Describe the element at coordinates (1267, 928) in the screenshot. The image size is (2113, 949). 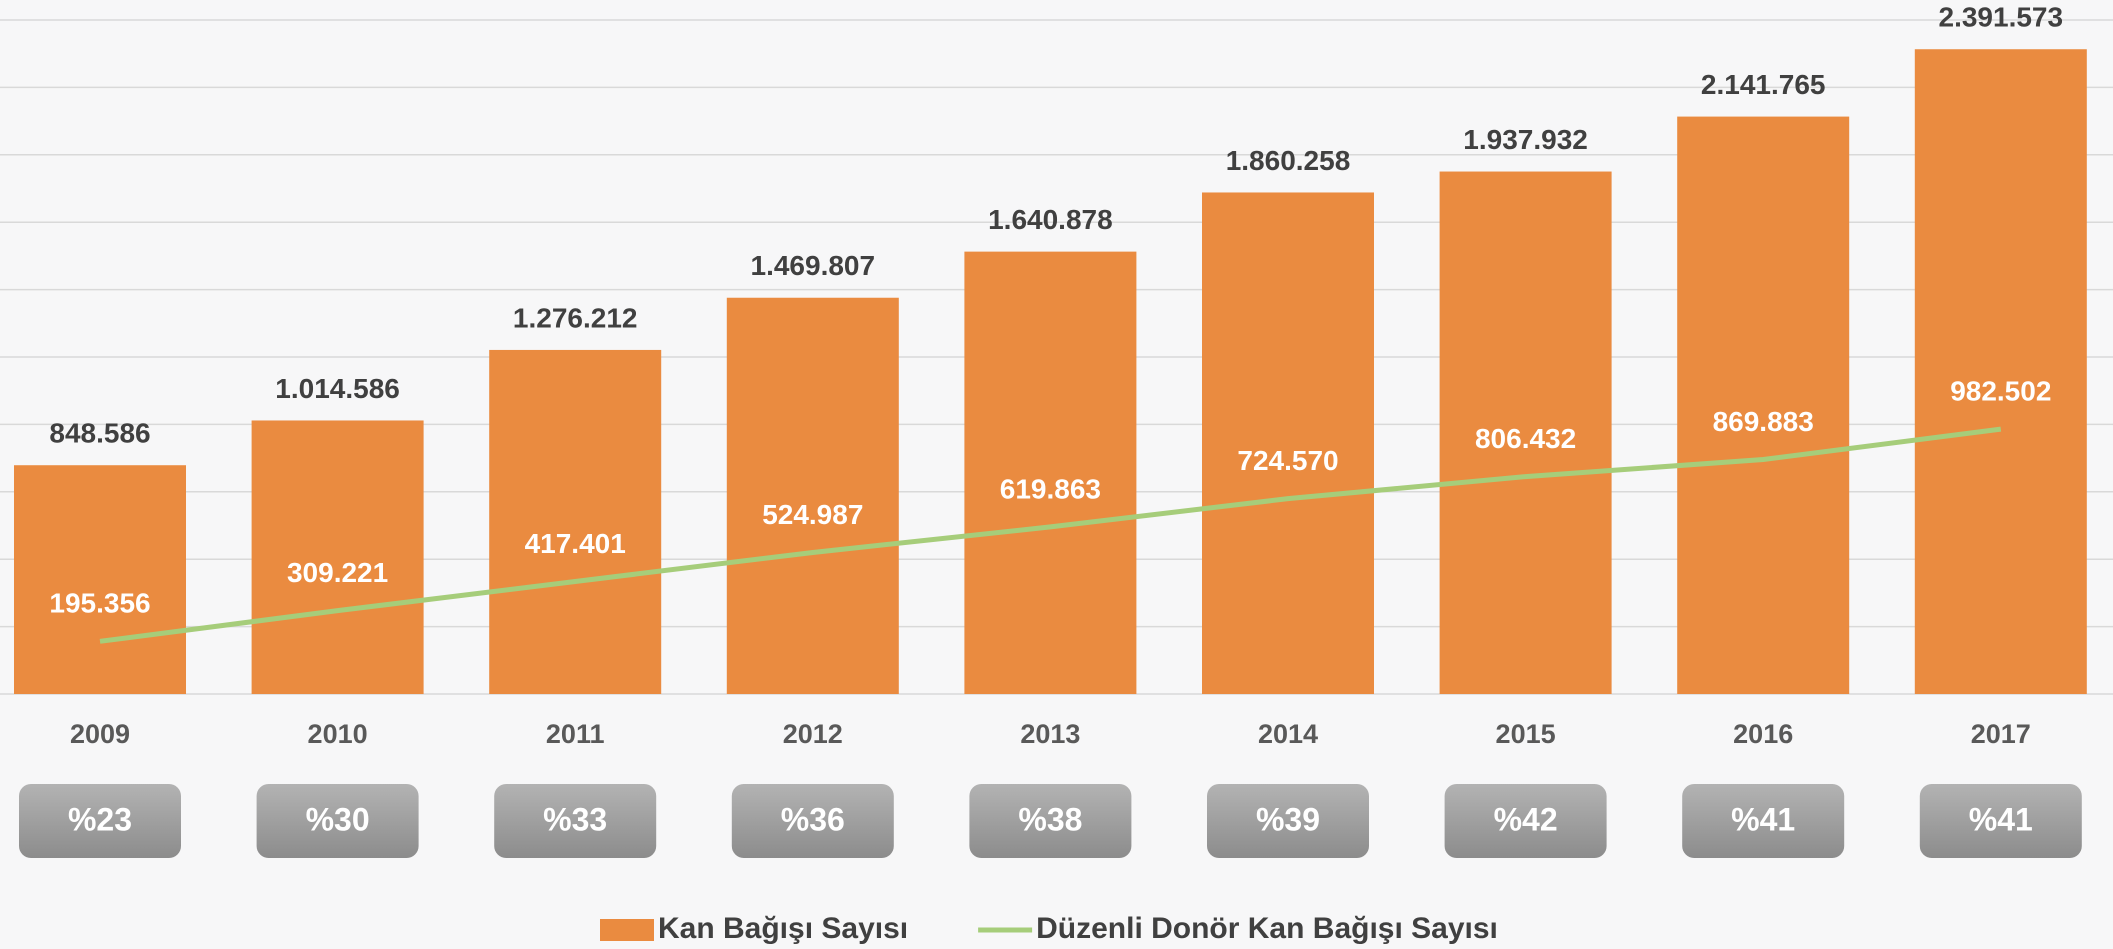
I see `legend-label: Düzenli Donör Kan Bağışı Sayısı` at that location.